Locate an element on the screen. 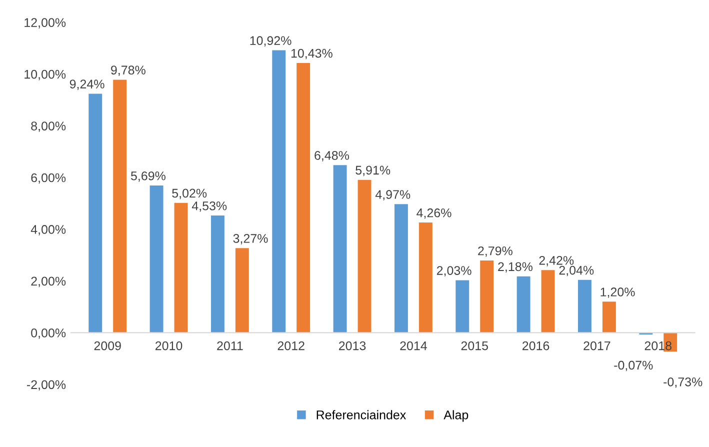  x-tick-label: 2013 is located at coordinates (352, 345).